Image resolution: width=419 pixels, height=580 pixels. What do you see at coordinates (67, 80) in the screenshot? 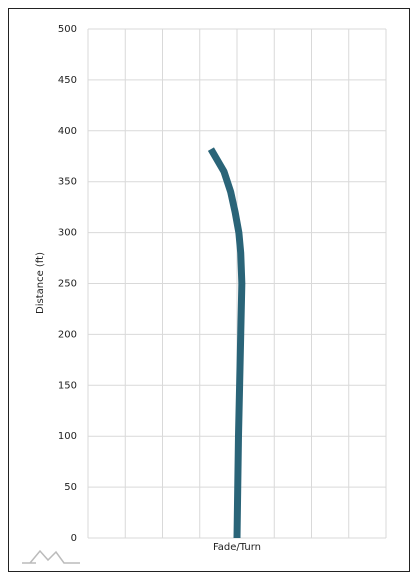
I see `y-tick-label: 450` at bounding box center [67, 80].